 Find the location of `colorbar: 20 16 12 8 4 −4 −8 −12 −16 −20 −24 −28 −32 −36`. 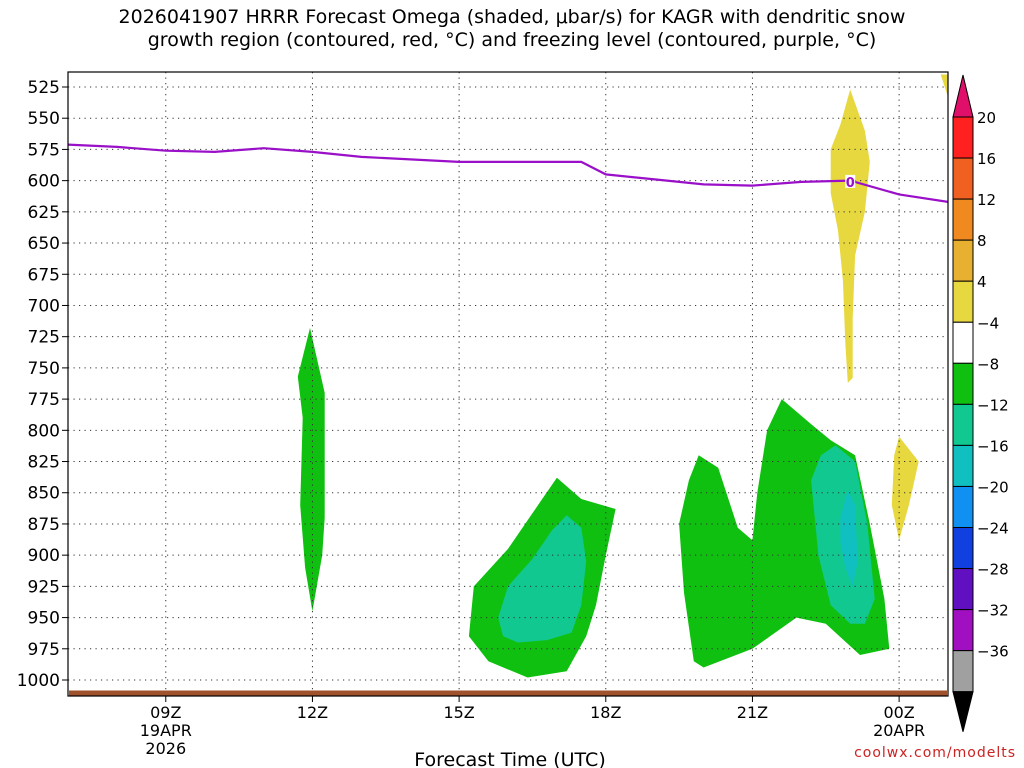

colorbar: 20 16 12 8 4 −4 −8 −12 −16 −20 −24 −28 −32 −36 is located at coordinates (980, 403).